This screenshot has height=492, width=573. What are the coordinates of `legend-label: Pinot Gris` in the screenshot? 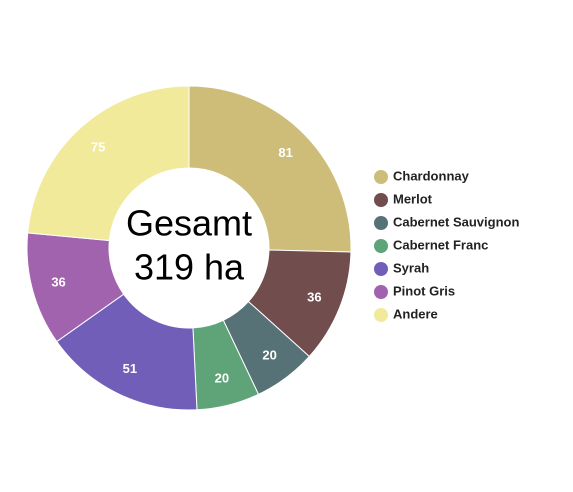 It's located at (424, 290).